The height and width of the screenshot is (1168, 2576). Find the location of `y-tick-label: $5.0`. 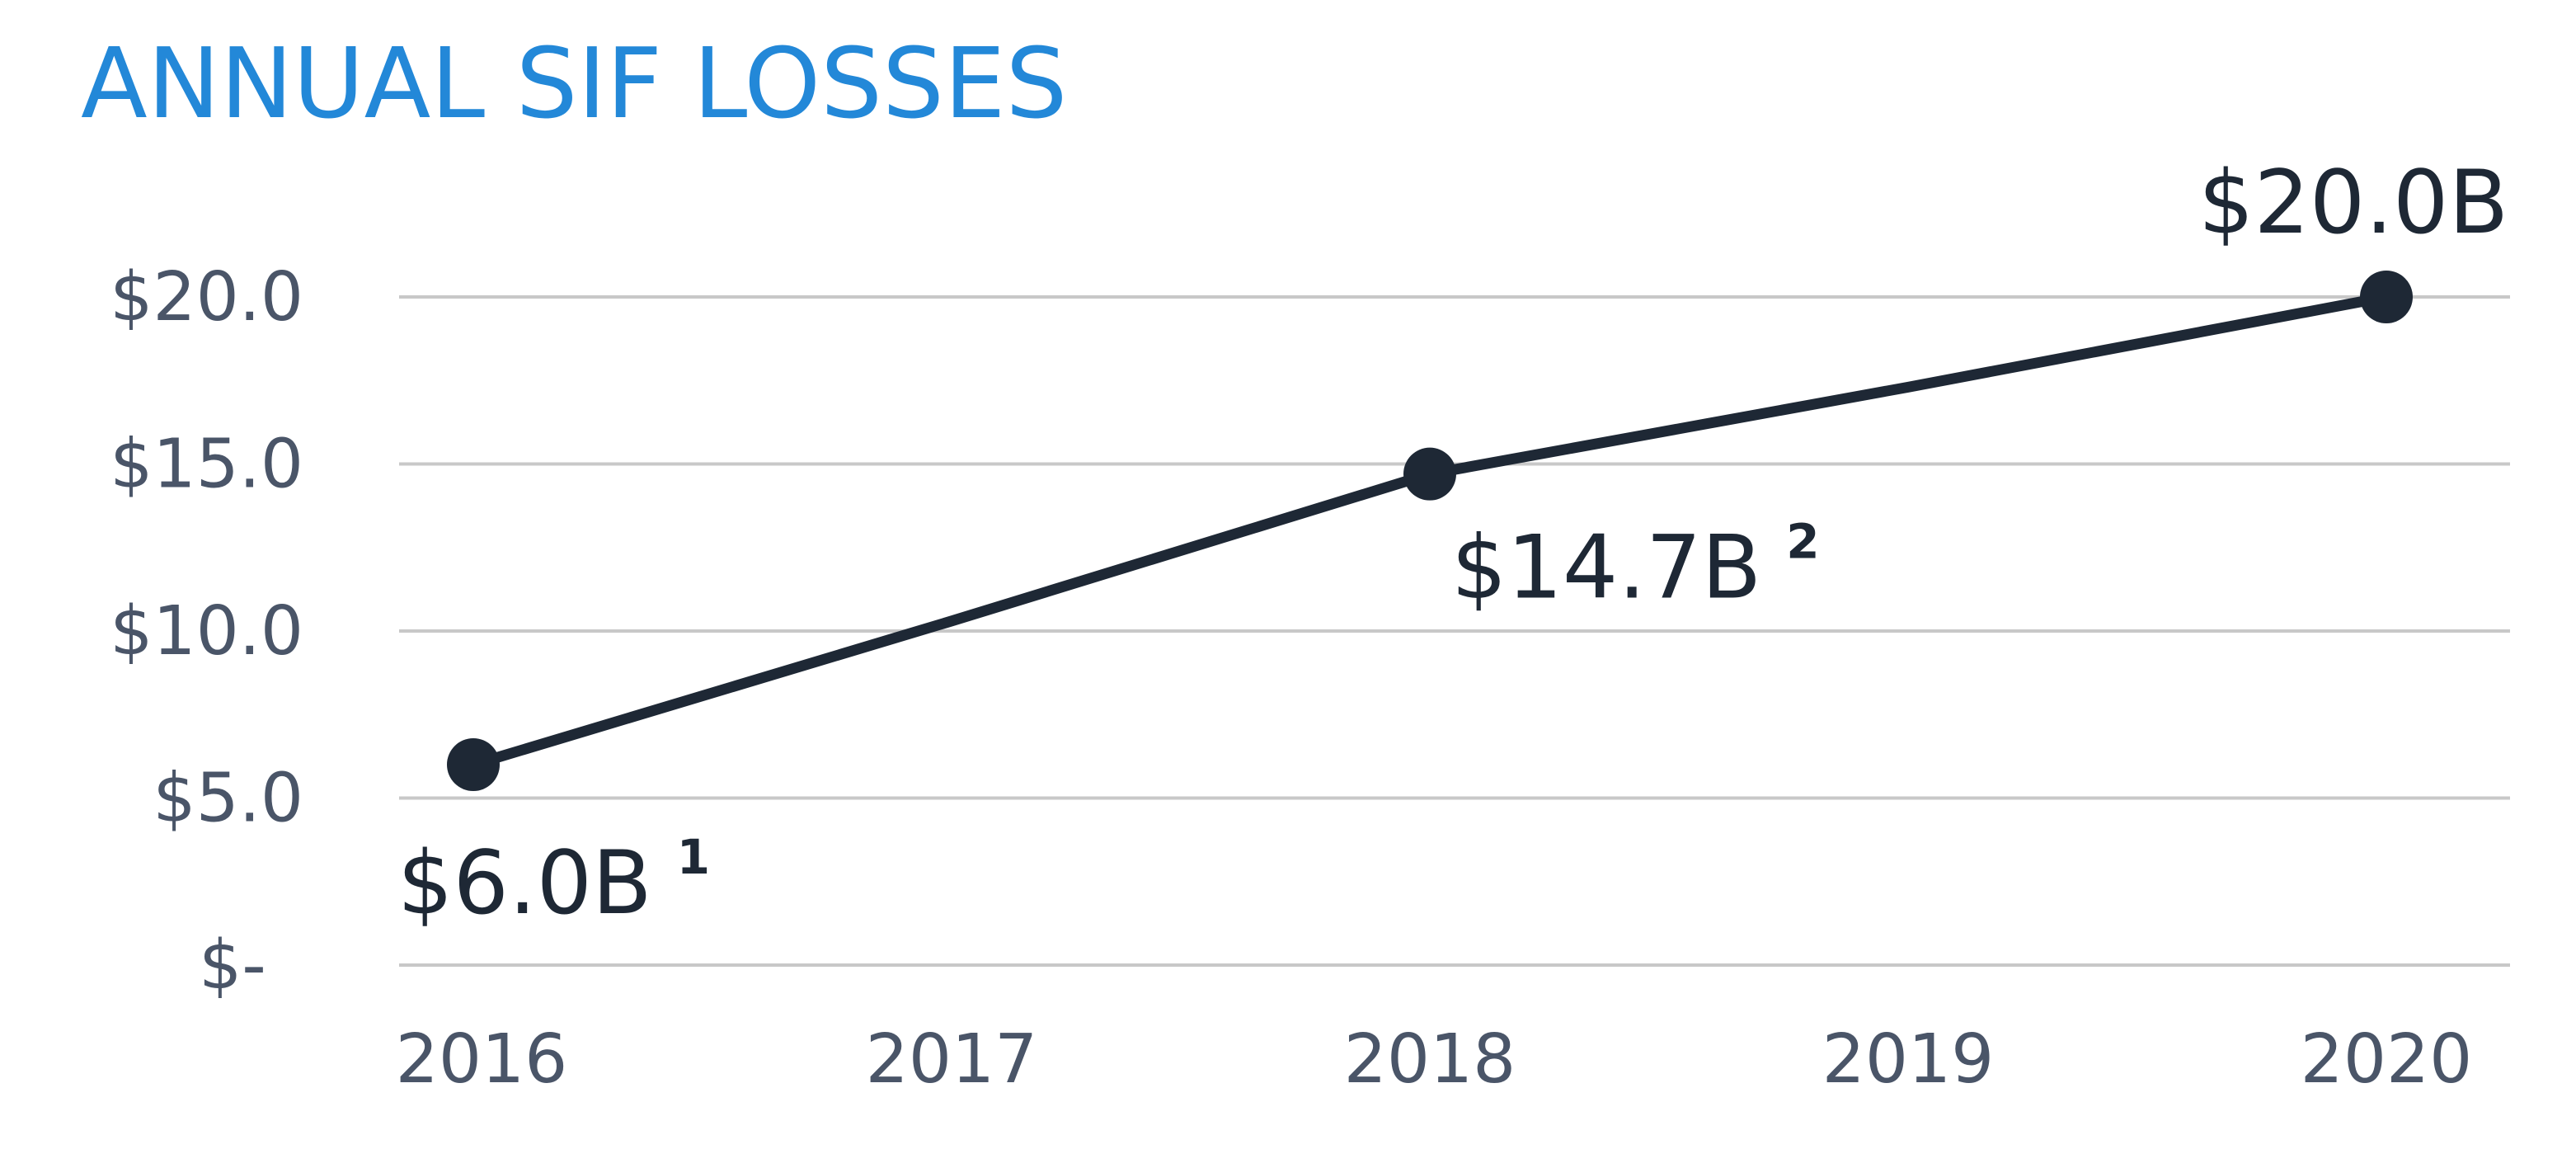

y-tick-label: $5.0 is located at coordinates (228, 799).